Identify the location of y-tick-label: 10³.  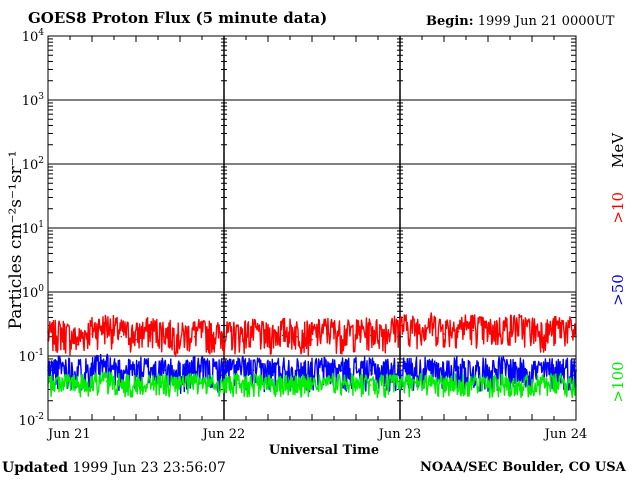
(33, 100).